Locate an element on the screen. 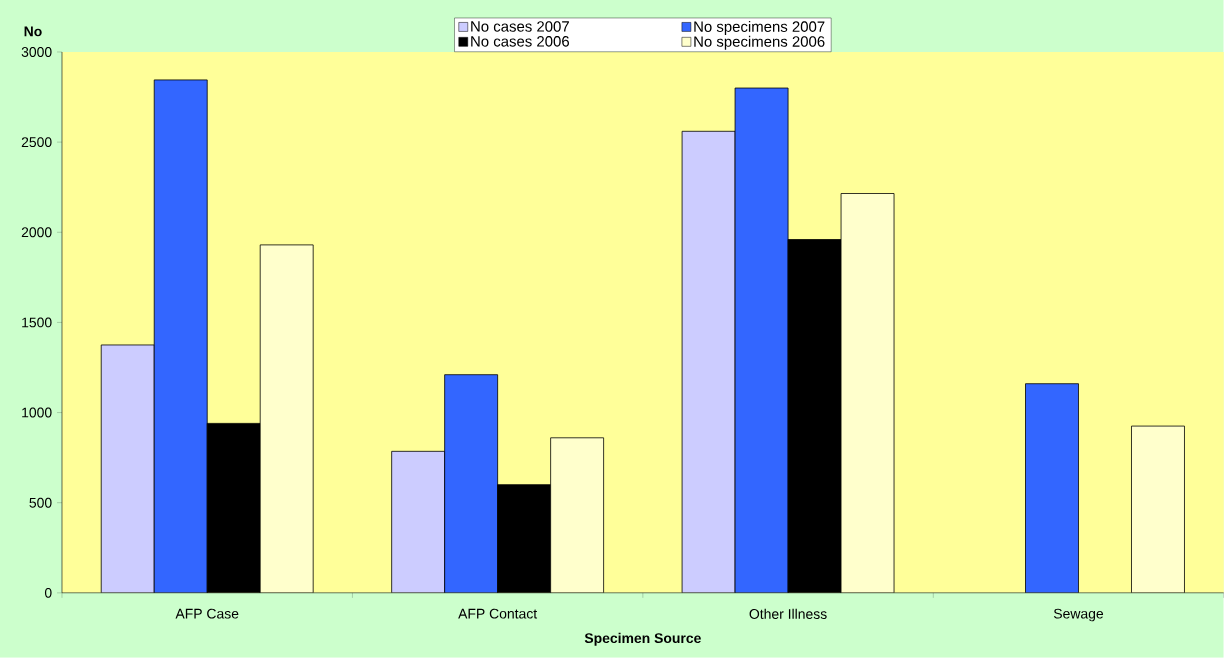 The image size is (1224, 658). x-tick-label: AFP Contact is located at coordinates (498, 613).